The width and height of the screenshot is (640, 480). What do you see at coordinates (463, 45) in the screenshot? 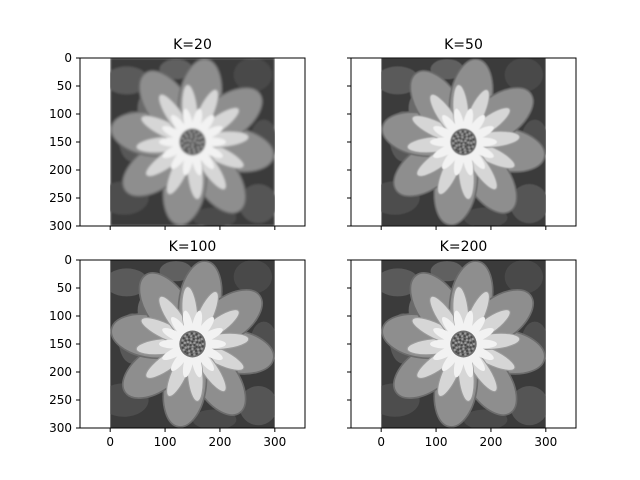
I see `panel-title: K=50` at bounding box center [463, 45].